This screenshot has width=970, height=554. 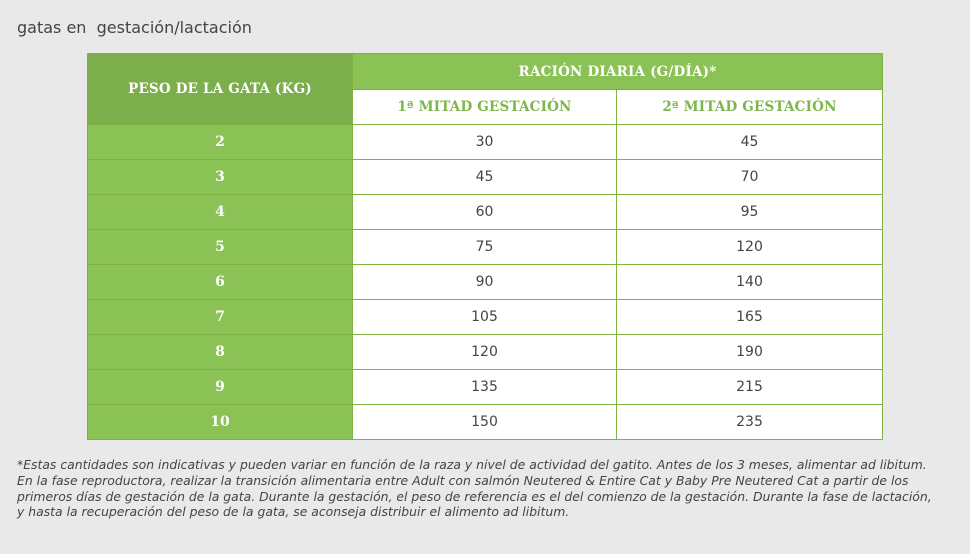 I want to click on table-row: 5 75 120, so click(x=485, y=247).